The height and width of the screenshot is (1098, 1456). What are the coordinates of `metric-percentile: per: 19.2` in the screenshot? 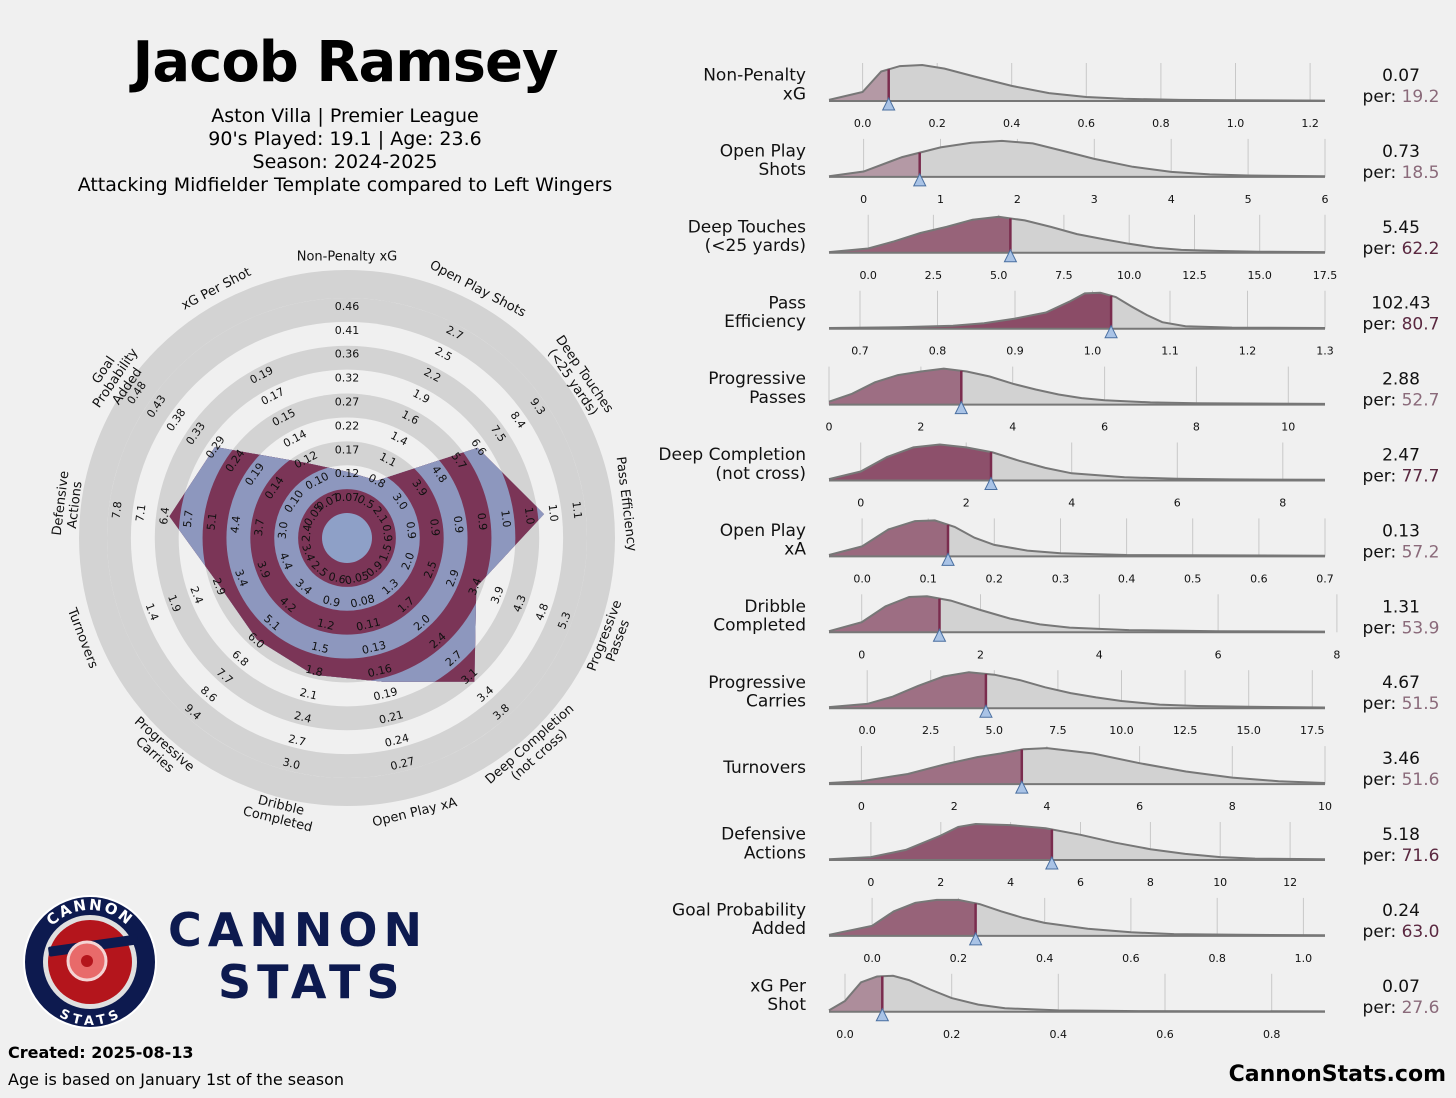 It's located at (1401, 97).